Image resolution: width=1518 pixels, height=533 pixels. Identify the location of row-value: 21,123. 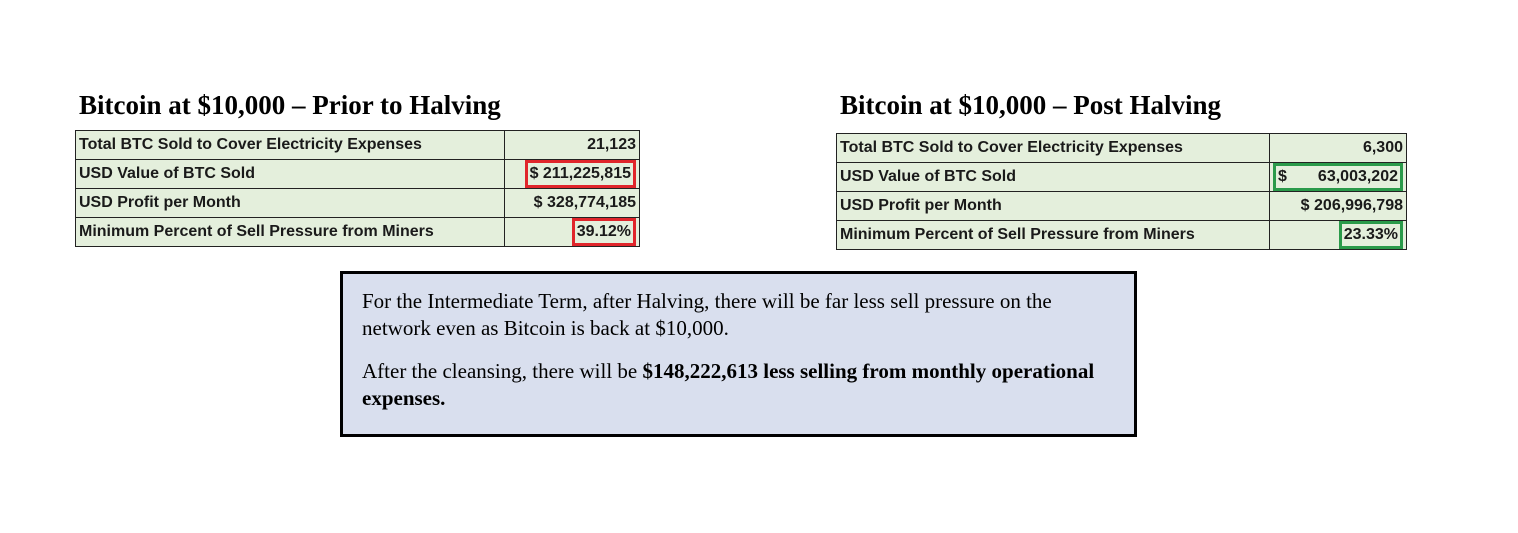
(572, 145).